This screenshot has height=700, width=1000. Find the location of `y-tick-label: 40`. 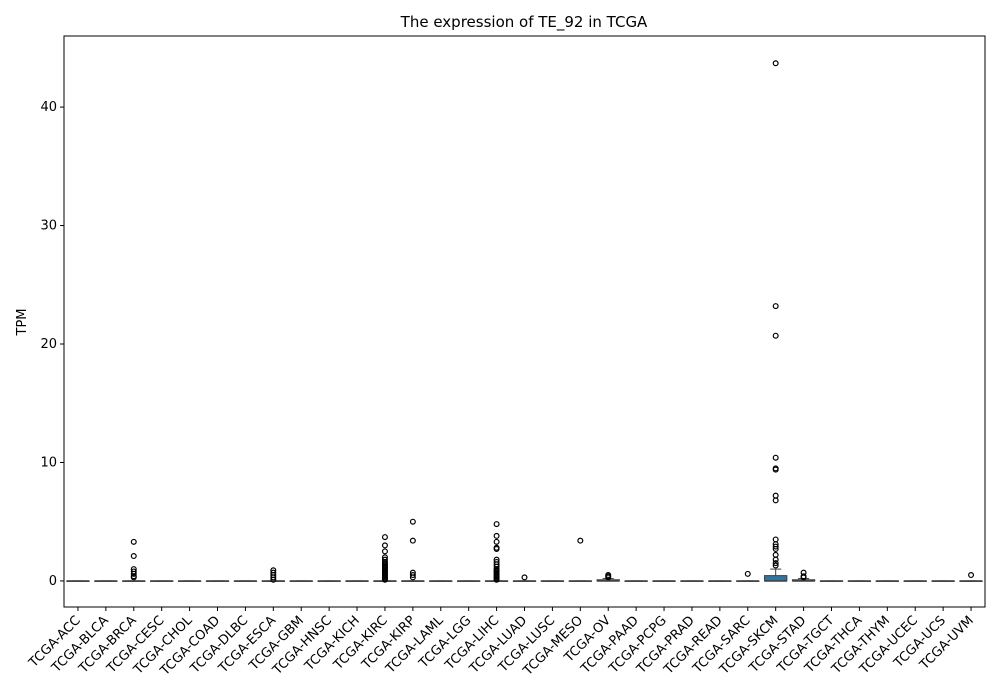

y-tick-label: 40 is located at coordinates (48, 107).